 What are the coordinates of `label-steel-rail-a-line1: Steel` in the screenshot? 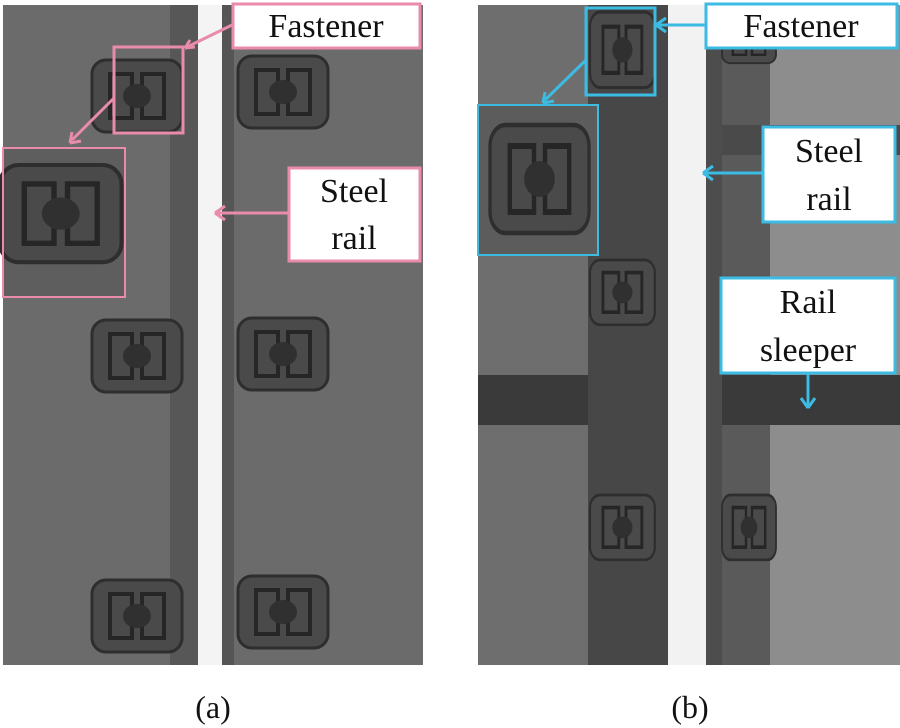 It's located at (354, 191).